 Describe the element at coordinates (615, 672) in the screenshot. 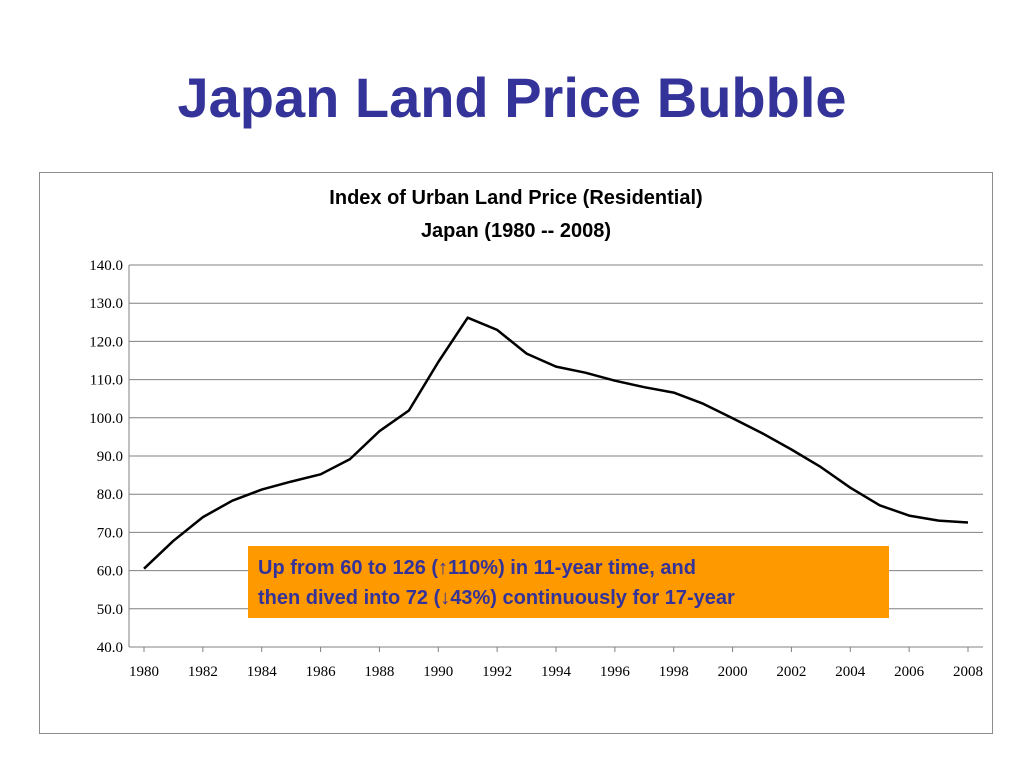

I see `x-tick-label: 1996` at that location.